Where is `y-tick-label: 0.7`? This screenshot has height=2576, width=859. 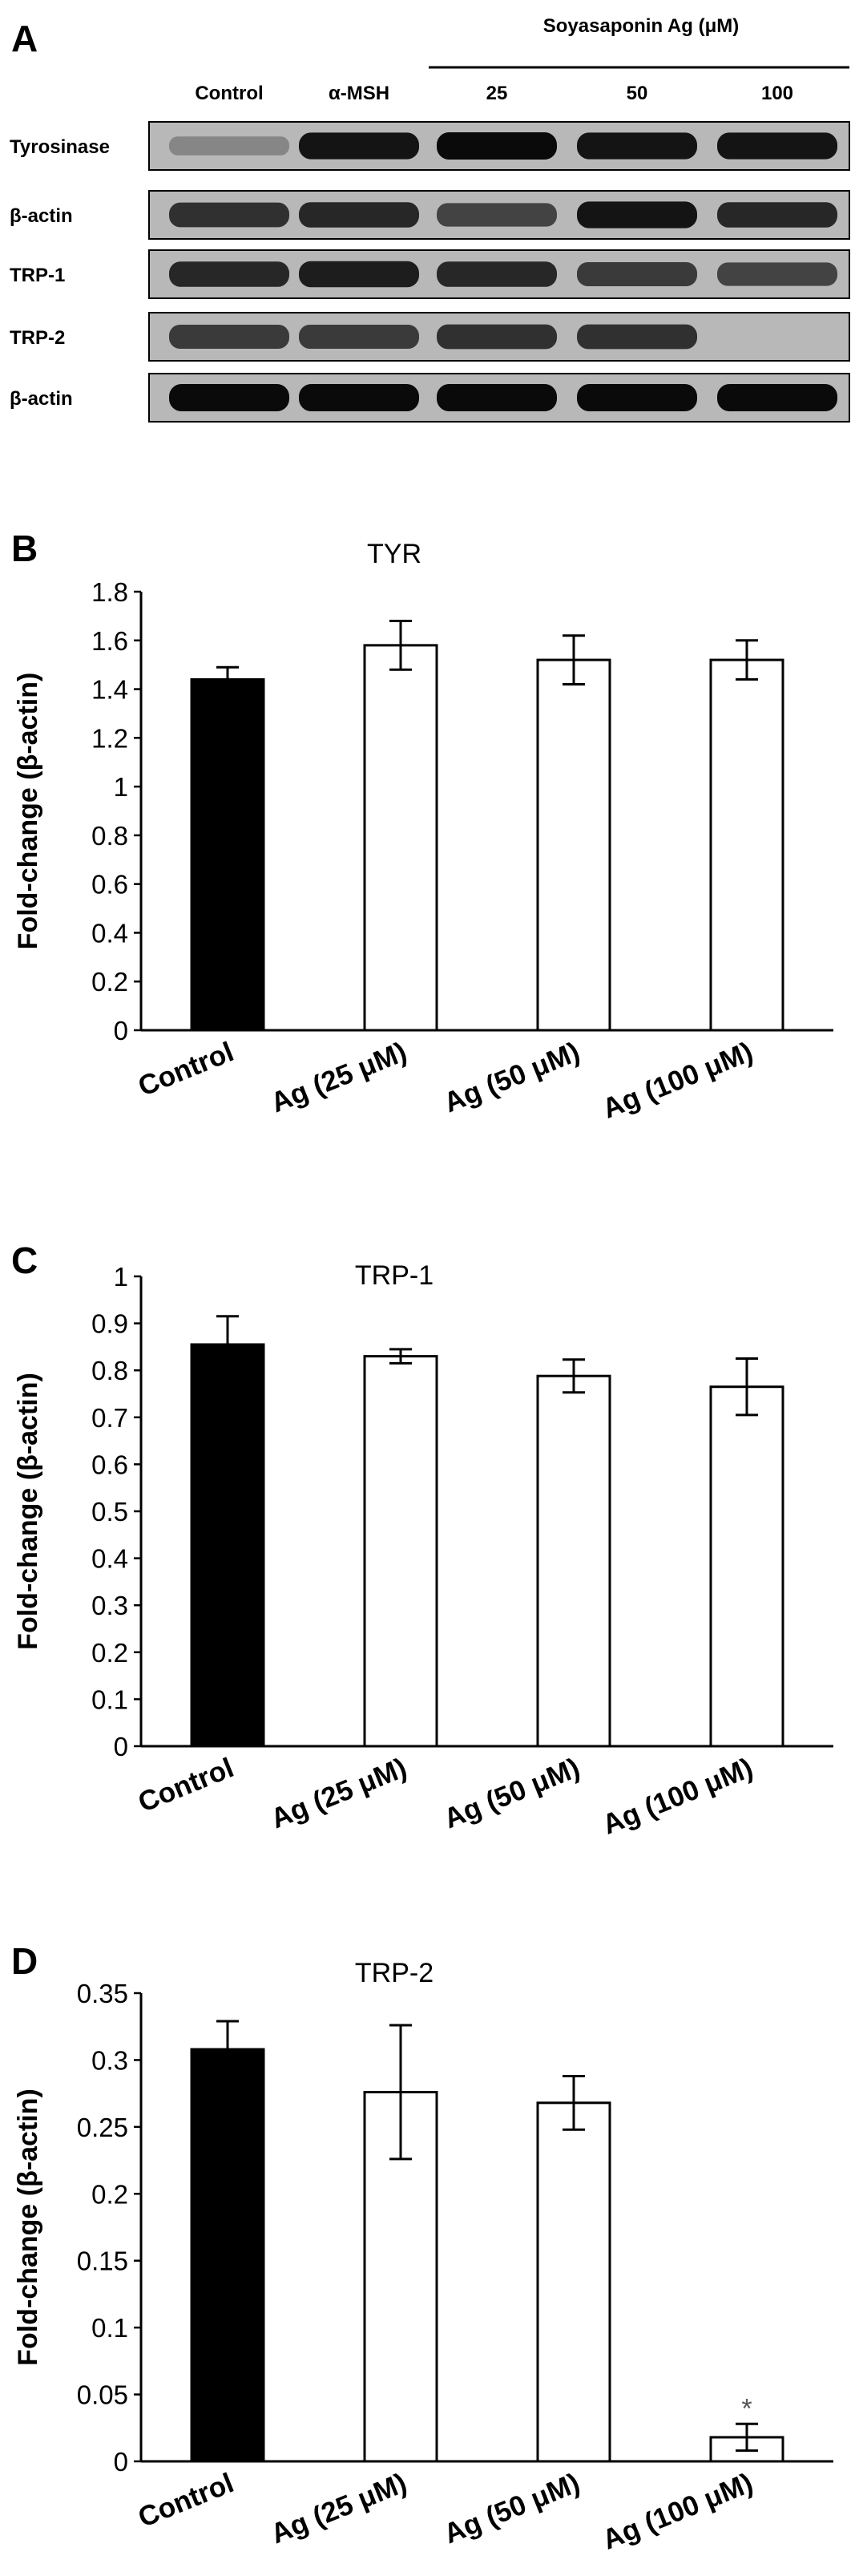
y-tick-label: 0.7 is located at coordinates (110, 1418).